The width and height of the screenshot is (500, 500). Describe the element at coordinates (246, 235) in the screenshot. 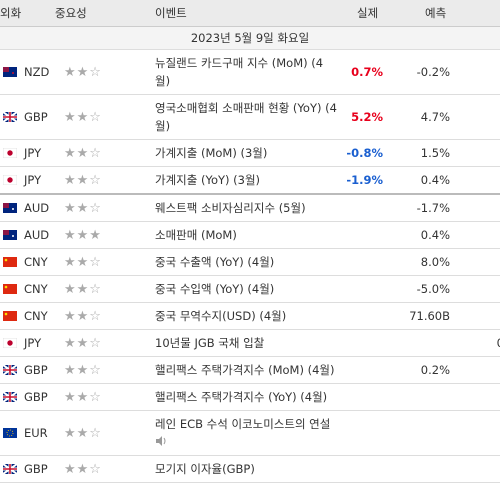

I see `event-name: 소매판매 (MoM)` at that location.